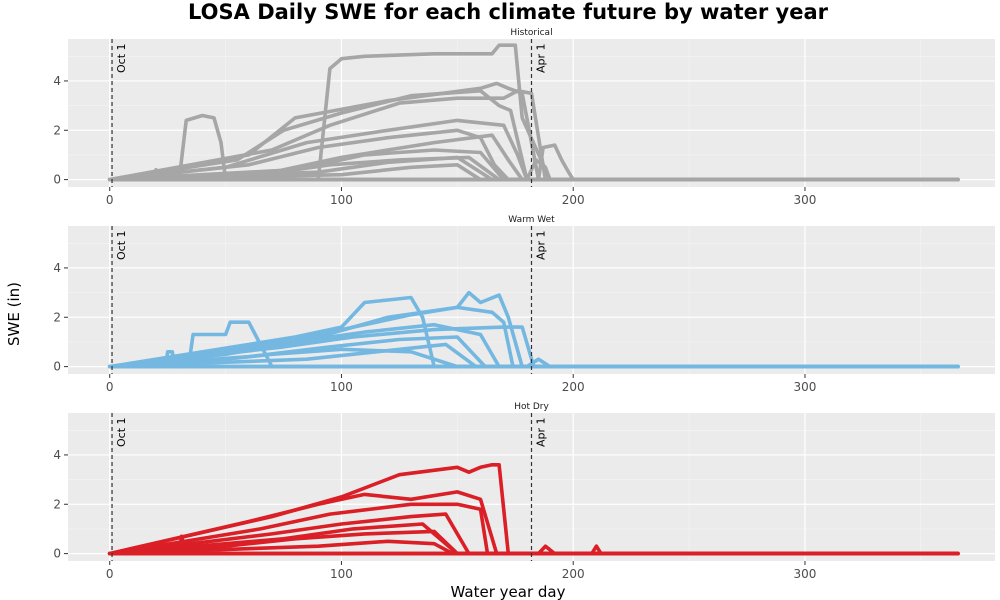 Image resolution: width=1000 pixels, height=600 pixels. I want to click on panel-strip-label: Historical, so click(531, 33).